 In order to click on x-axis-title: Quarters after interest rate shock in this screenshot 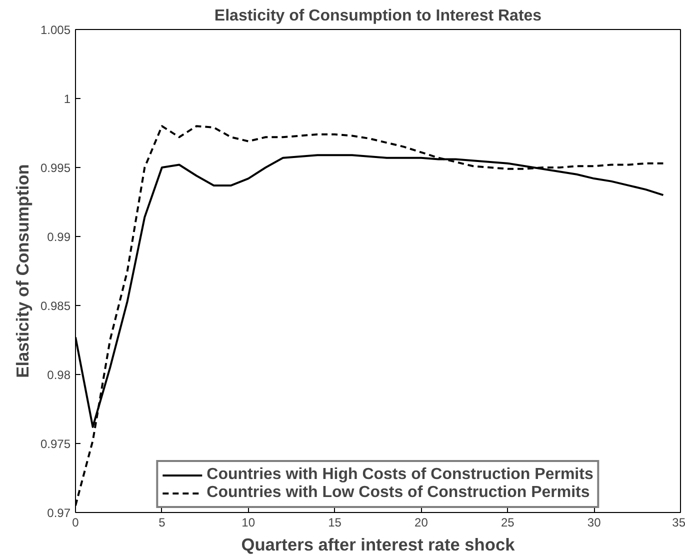, I will do `click(378, 544)`.